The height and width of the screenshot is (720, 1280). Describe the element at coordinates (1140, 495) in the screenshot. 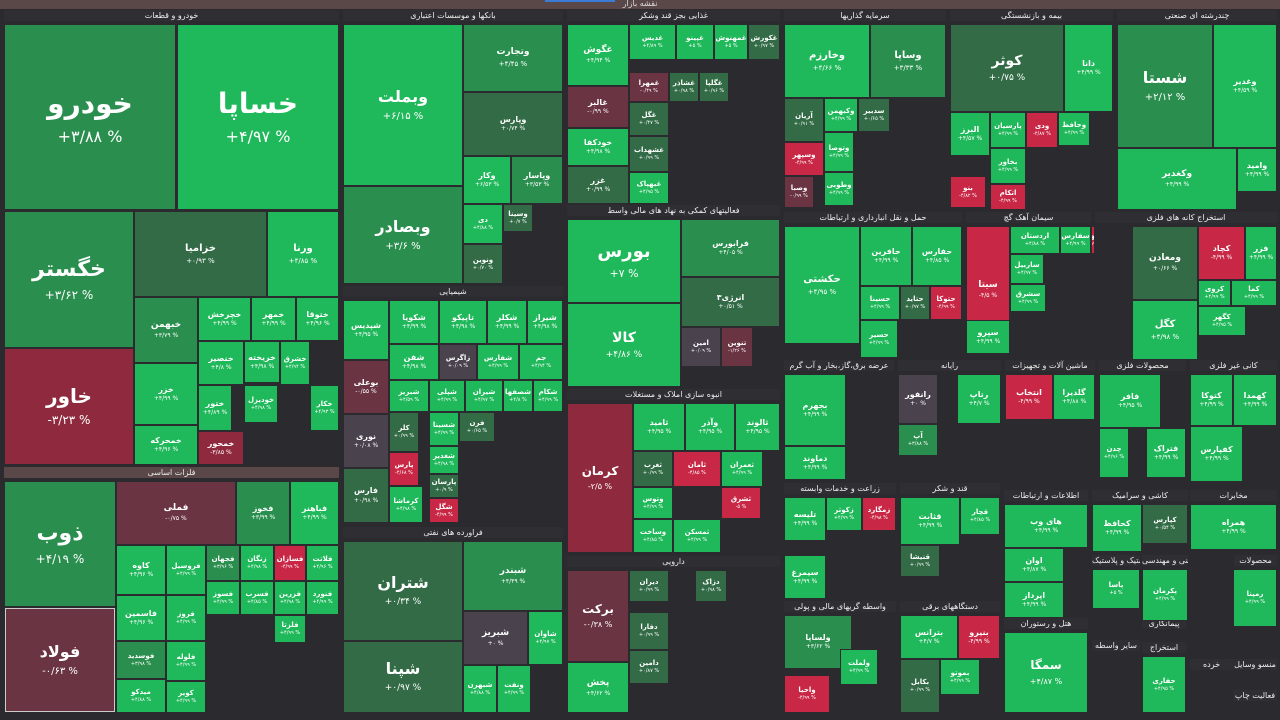

I see `sector-header: کاشی و سرامیک` at that location.